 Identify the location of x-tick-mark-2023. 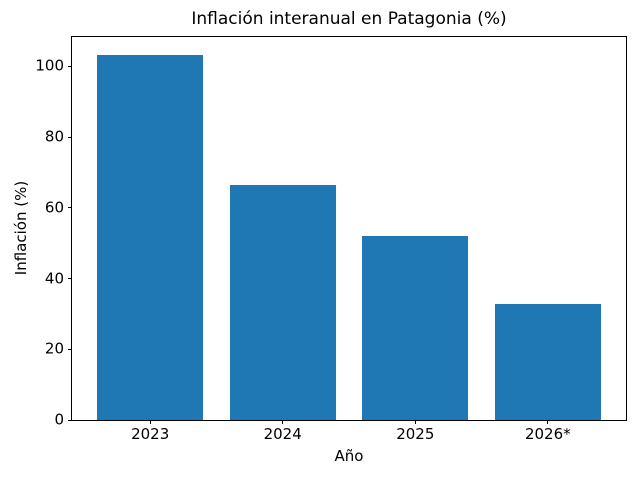
(150, 422).